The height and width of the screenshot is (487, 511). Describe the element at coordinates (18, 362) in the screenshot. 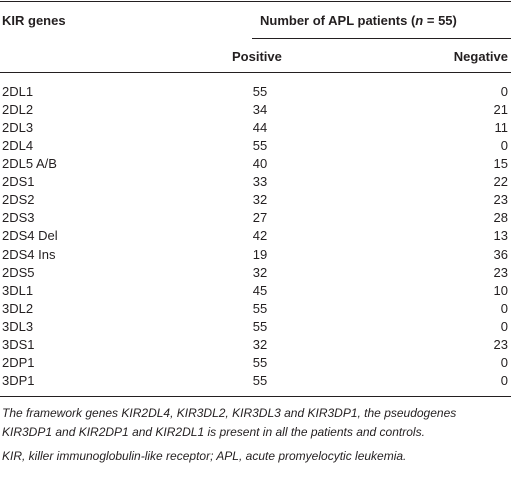

I see `gene-cell: 2DP1` at that location.